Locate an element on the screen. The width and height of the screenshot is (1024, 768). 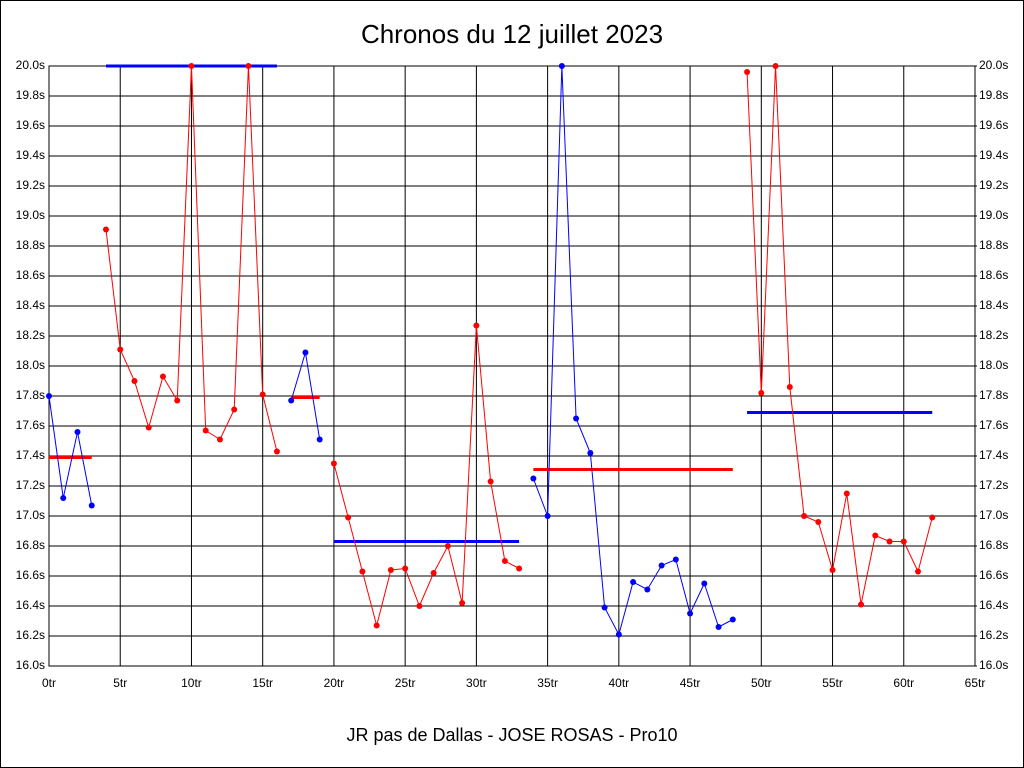
y2-tick-label: 17.8s is located at coordinates (993, 395).